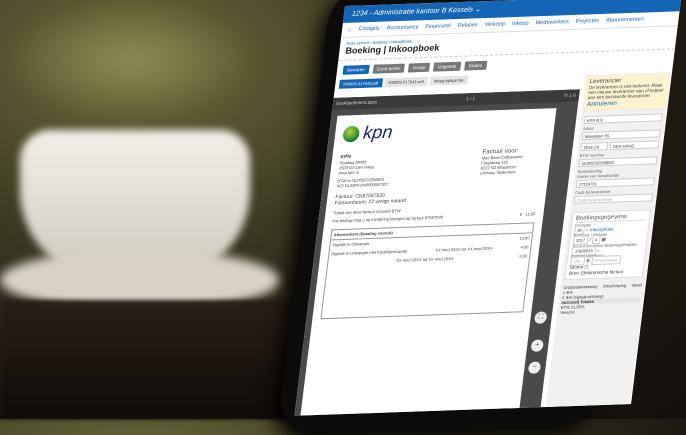  What do you see at coordinates (530, 214) in the screenshot?
I see `invoice-total: 12,00` at bounding box center [530, 214].